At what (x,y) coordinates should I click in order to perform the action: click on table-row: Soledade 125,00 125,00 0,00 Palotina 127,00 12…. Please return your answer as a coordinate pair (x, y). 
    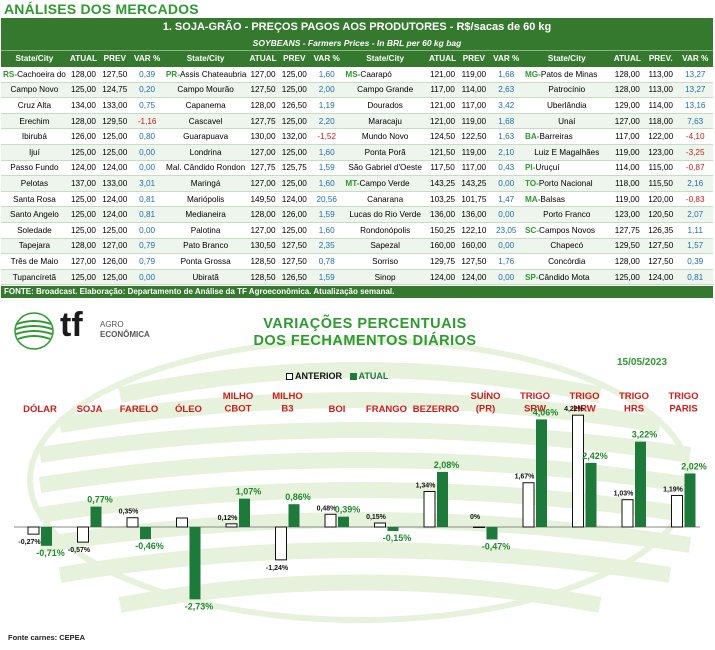
    Looking at the image, I should click on (357, 230).